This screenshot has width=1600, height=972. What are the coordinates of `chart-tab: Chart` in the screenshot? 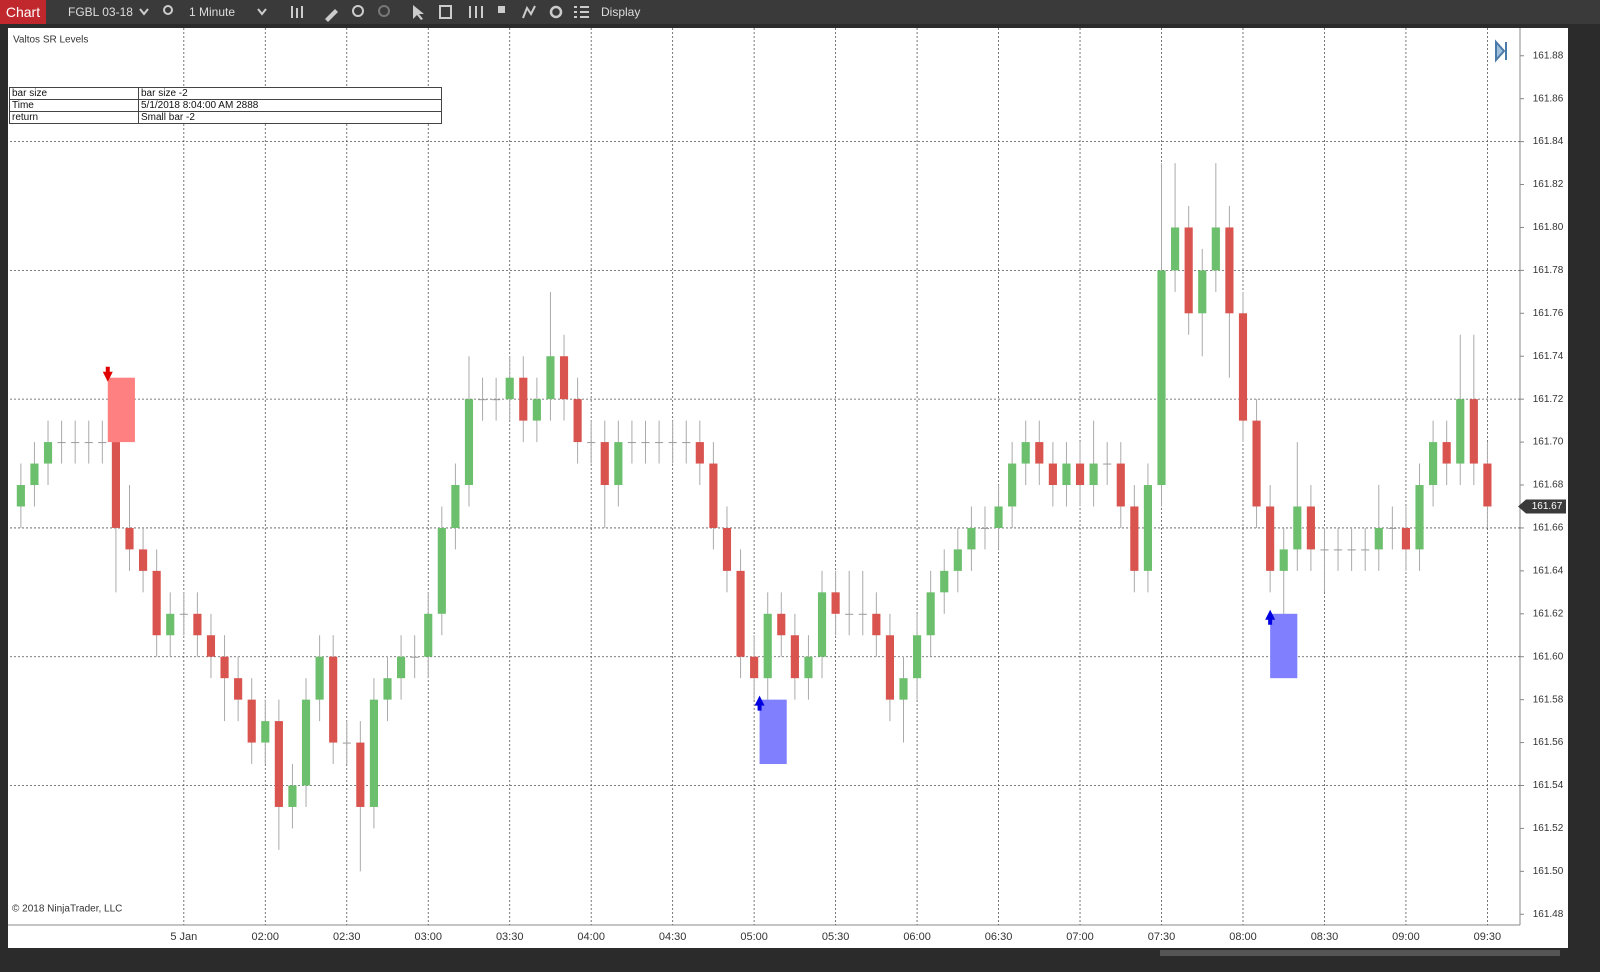 It's located at (23, 12).